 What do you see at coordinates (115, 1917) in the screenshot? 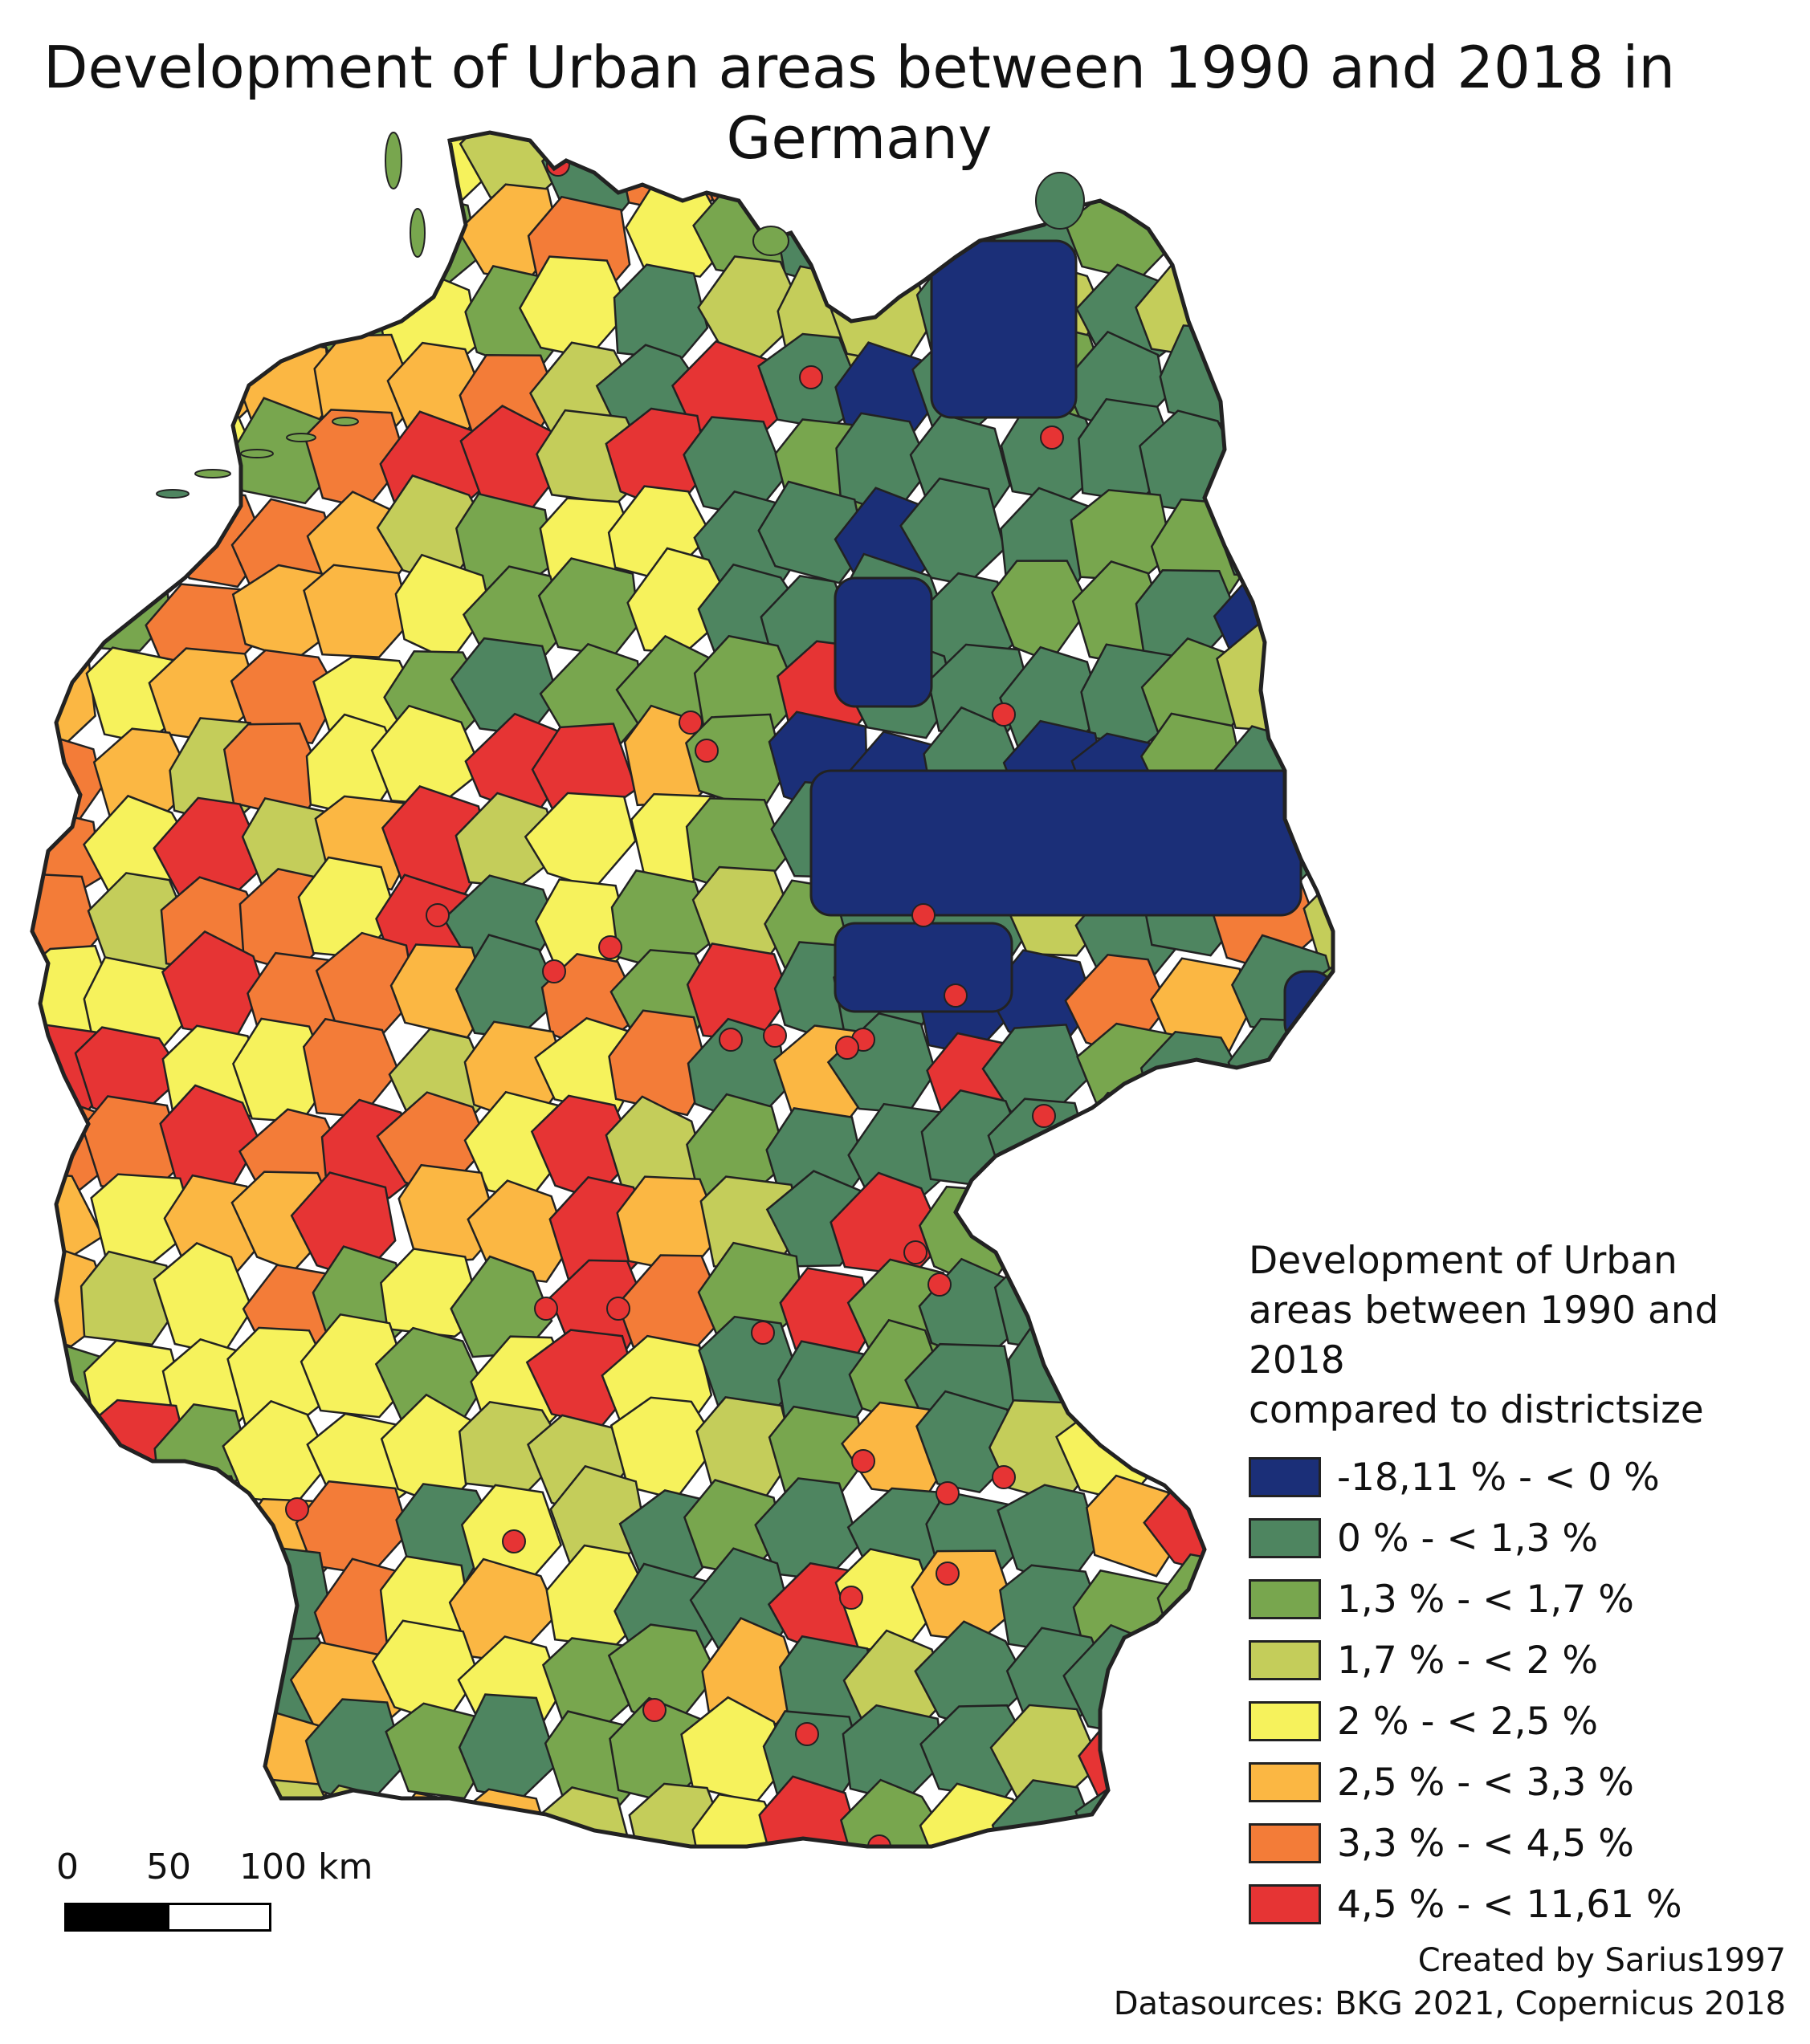
I see `scale-bar-black-segment` at bounding box center [115, 1917].